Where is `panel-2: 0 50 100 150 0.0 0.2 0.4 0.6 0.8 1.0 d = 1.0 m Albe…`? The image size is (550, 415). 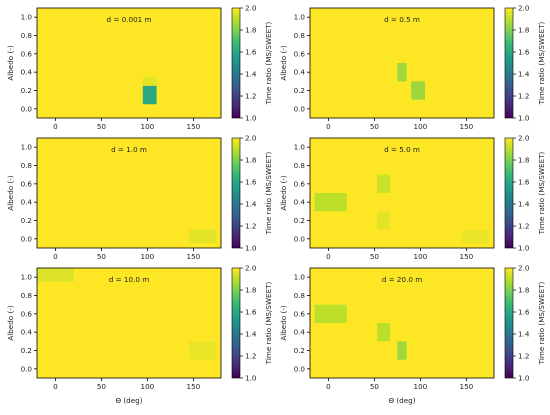
panel-2: 0 50 100 150 0.0 0.2 0.4 0.6 0.8 1.0 d = 1.0 m Albe… is located at coordinates (139, 198).